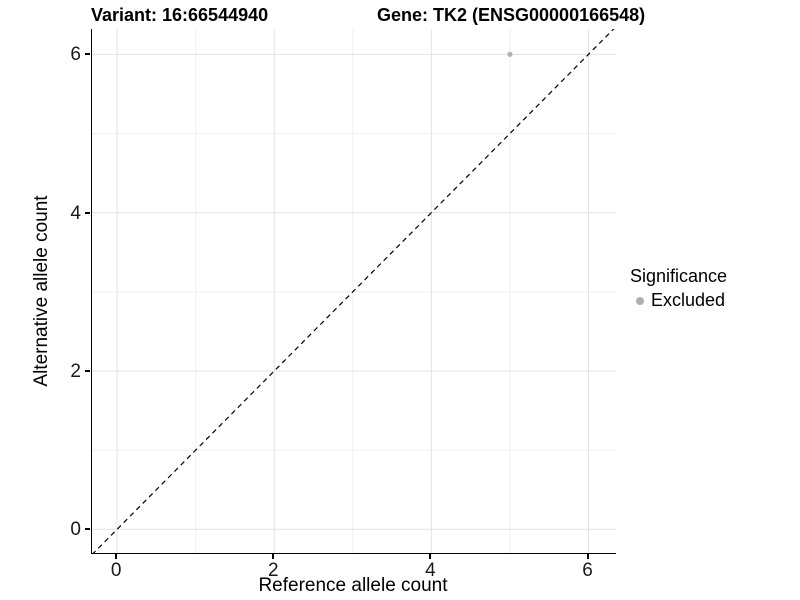 Image resolution: width=800 pixels, height=600 pixels. I want to click on plot-title-variant: Variant: 16:66544940, so click(180, 15).